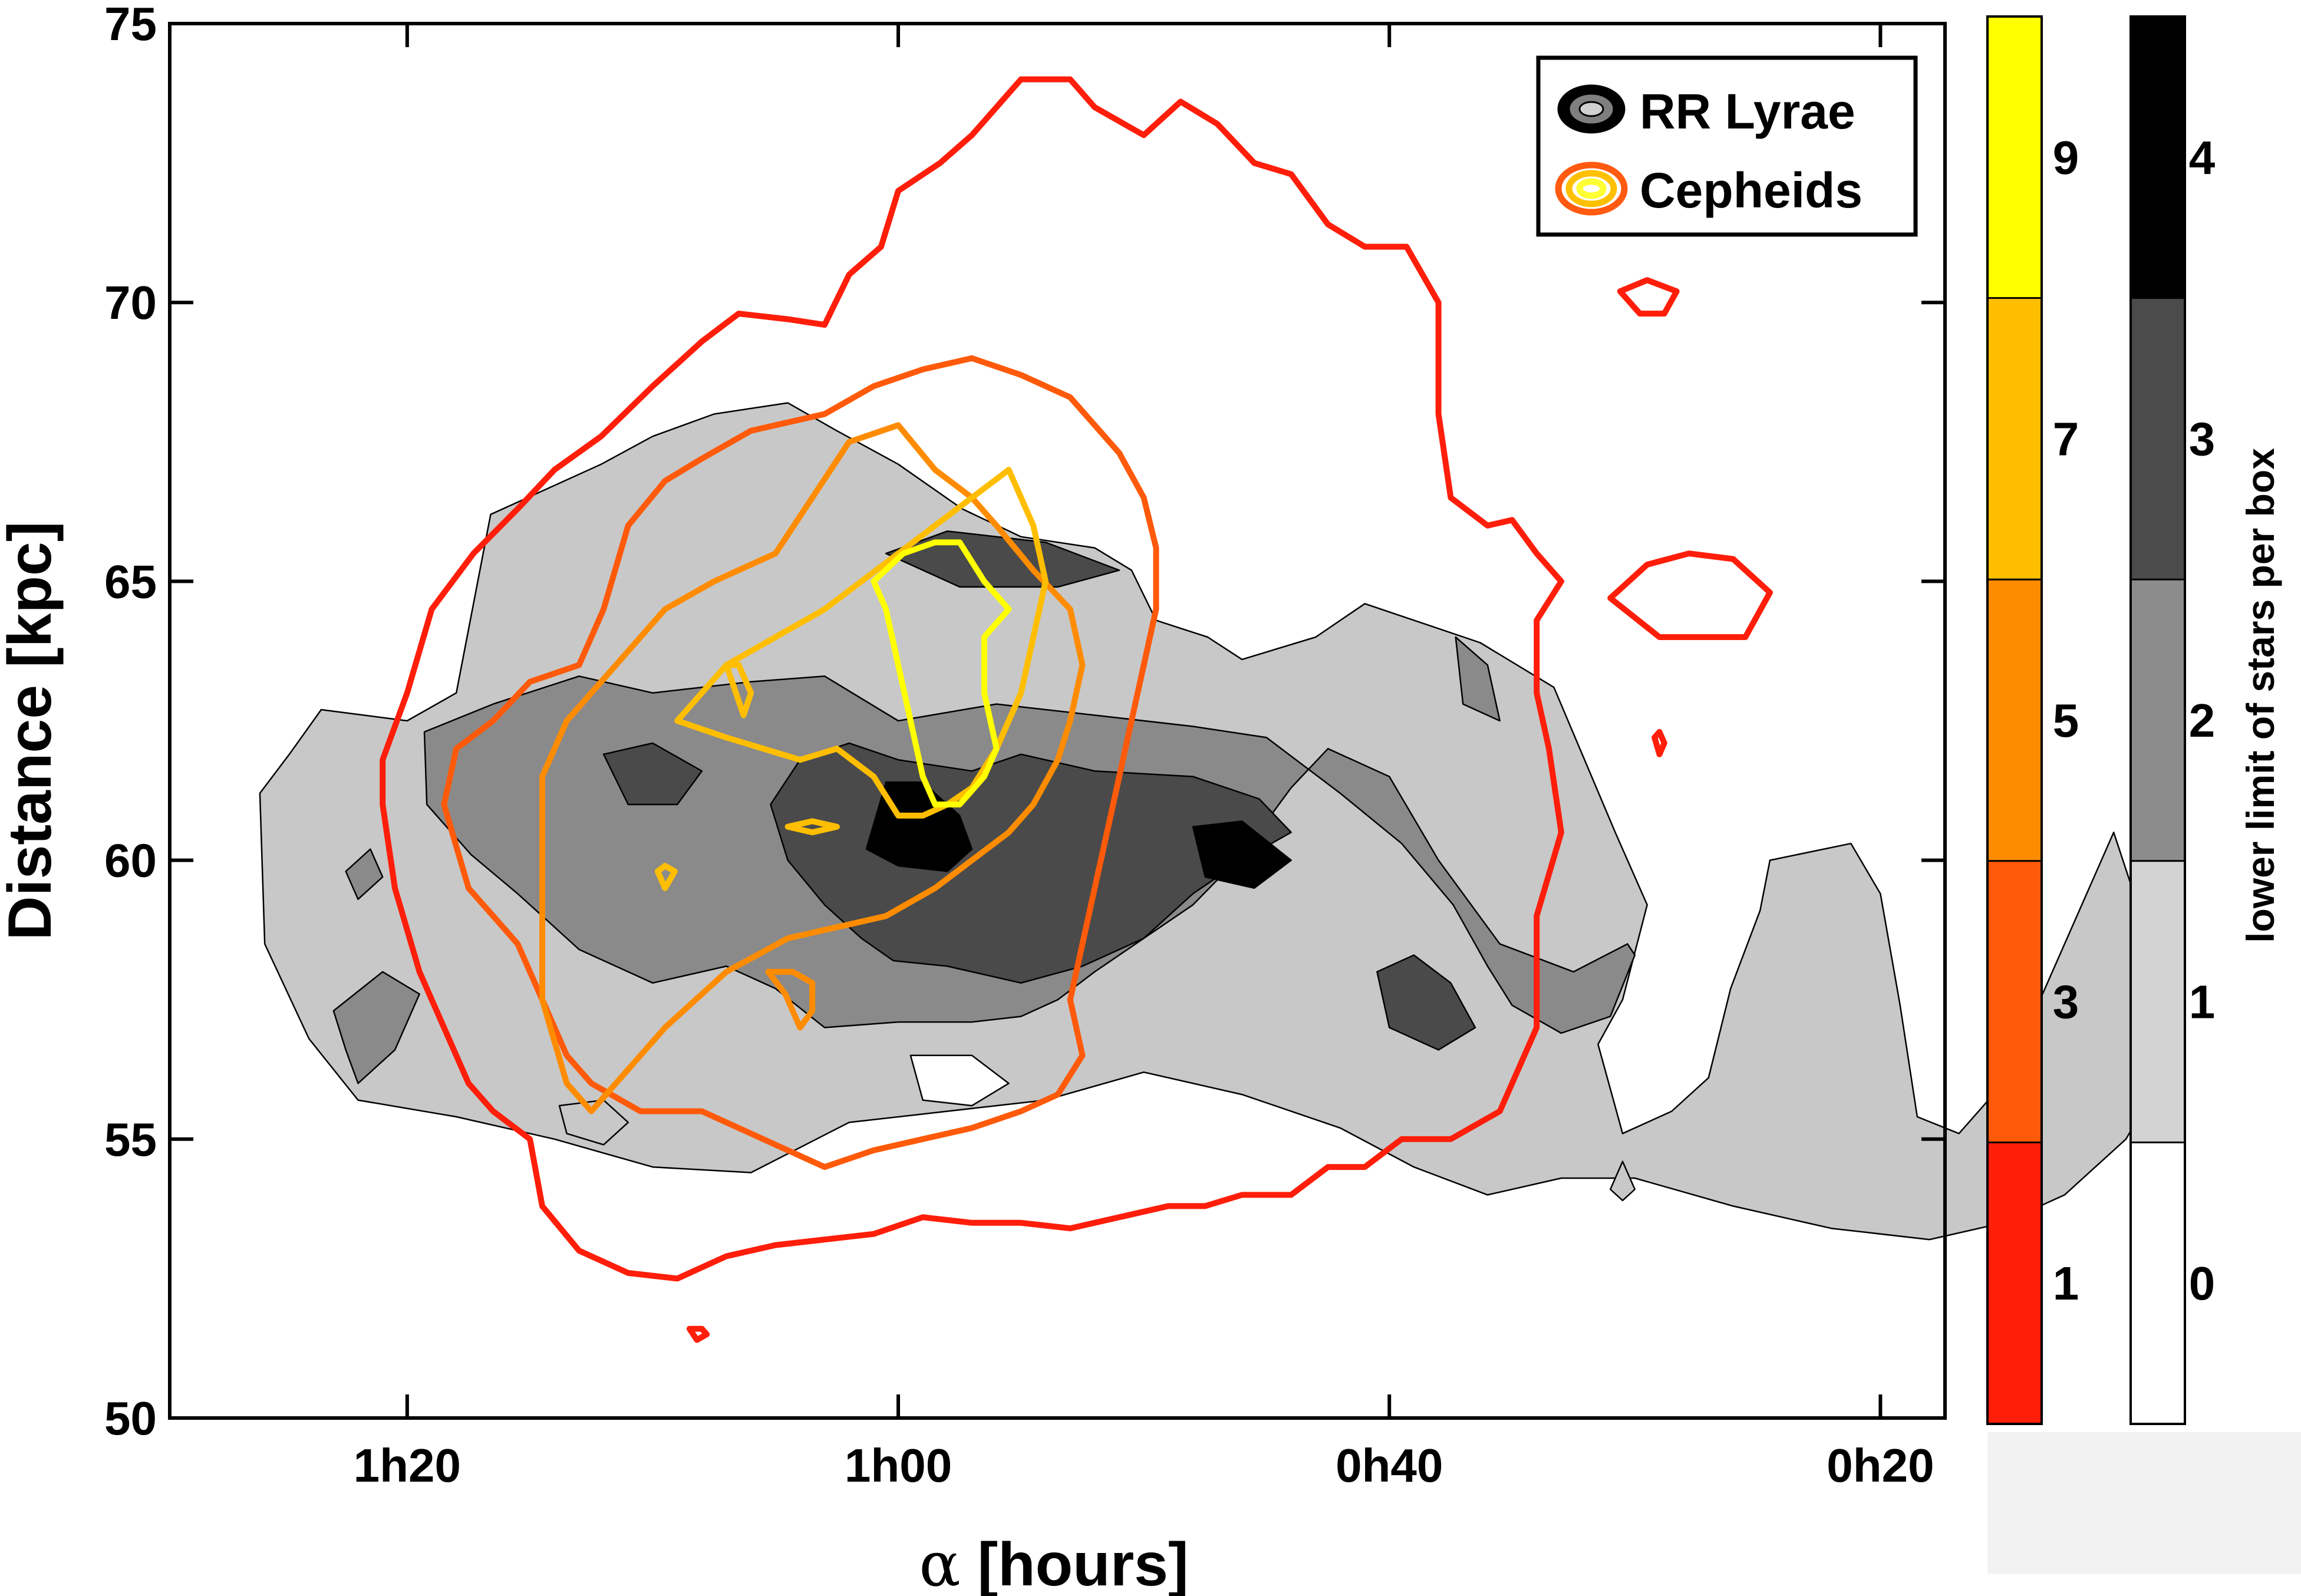 The image size is (2301, 1596). What do you see at coordinates (898, 1466) in the screenshot?
I see `x-tick-label: 1h00` at bounding box center [898, 1466].